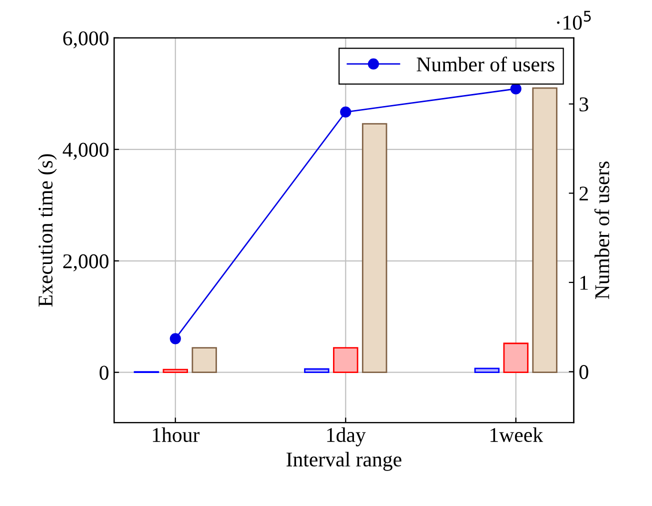 This screenshot has height=506, width=652. What do you see at coordinates (176, 434) in the screenshot?
I see `x-tick-label: 1hour` at bounding box center [176, 434].